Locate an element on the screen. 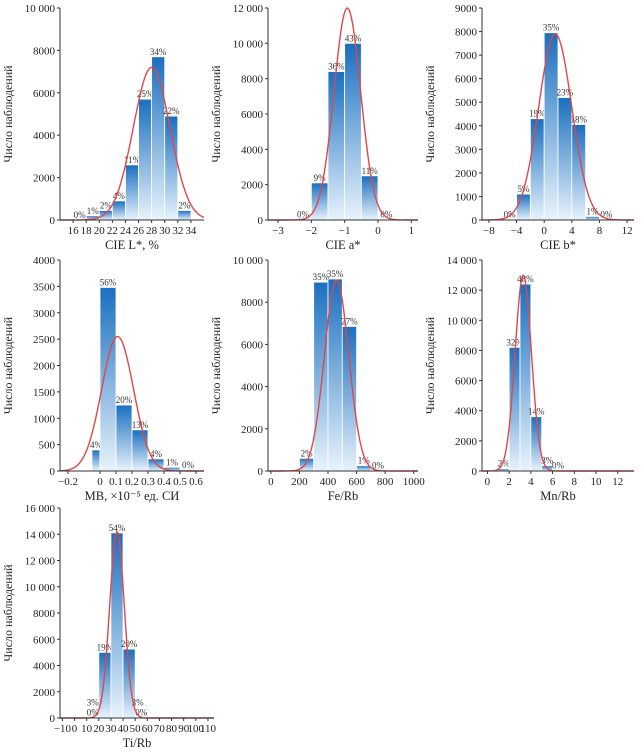  x-tick-label: 400 is located at coordinates (328, 482).